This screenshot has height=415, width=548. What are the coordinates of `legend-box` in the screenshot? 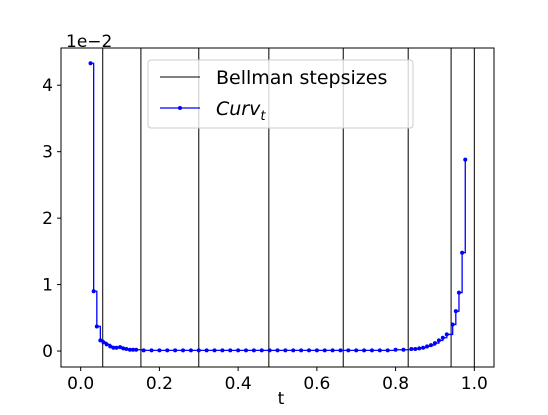 It's located at (280, 94).